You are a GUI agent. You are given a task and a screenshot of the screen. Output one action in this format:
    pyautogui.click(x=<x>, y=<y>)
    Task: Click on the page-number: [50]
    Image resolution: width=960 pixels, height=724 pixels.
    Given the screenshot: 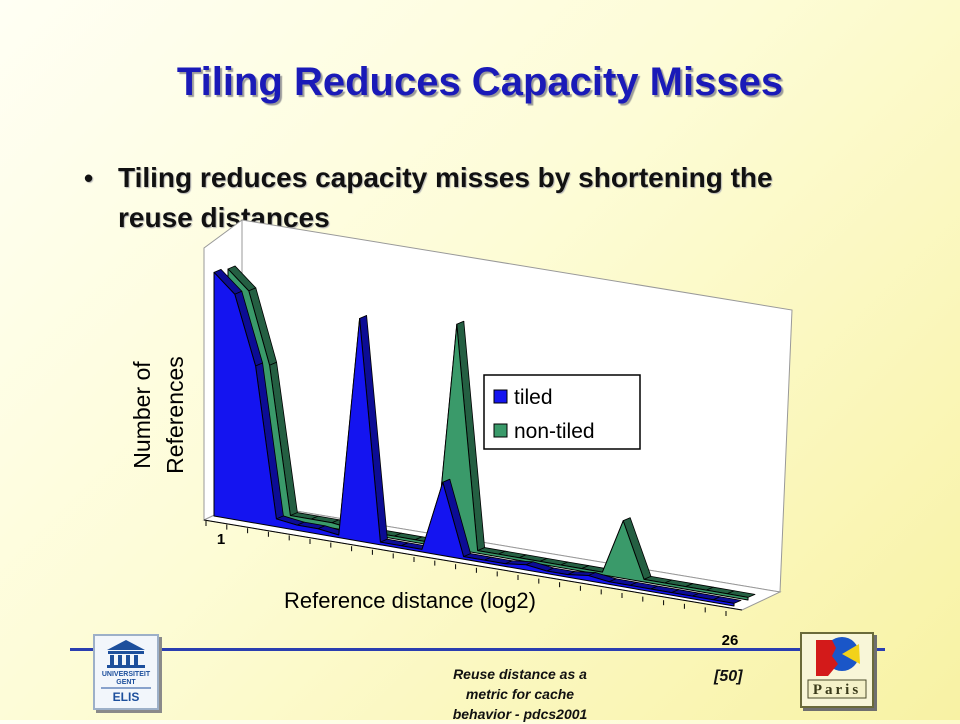 What is the action you would take?
    pyautogui.click(x=728, y=676)
    